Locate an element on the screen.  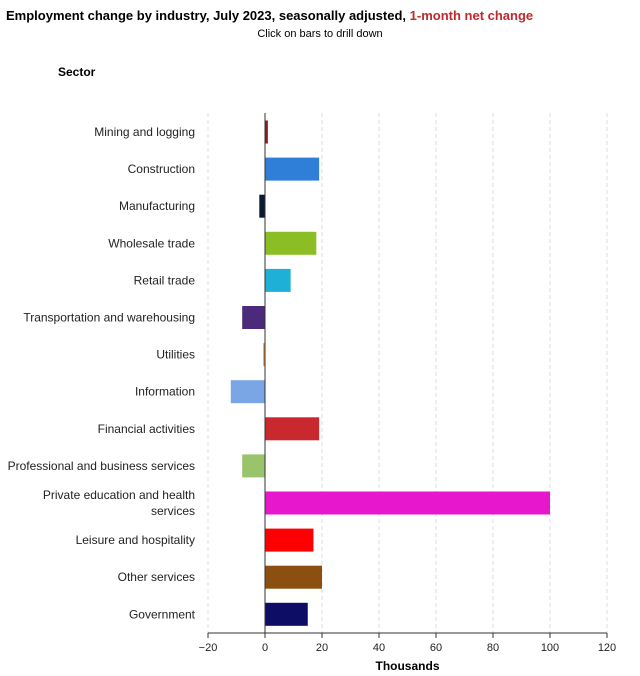
category-label: Other services is located at coordinates (156, 577).